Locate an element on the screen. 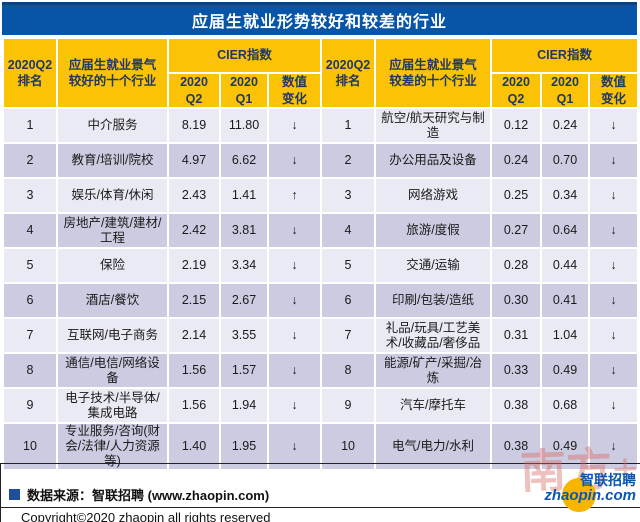  cier-q2-cell-good: 1.40 is located at coordinates (194, 446).